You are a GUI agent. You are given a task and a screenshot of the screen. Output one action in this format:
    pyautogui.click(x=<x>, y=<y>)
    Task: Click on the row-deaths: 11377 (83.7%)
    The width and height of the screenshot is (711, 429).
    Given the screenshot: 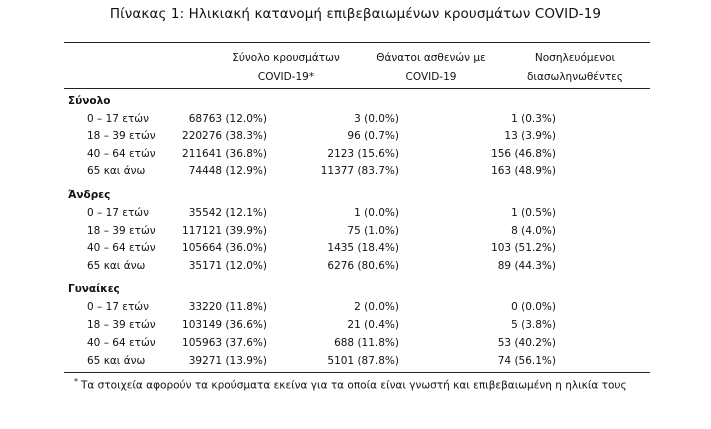 What is the action you would take?
    pyautogui.click(x=359, y=171)
    